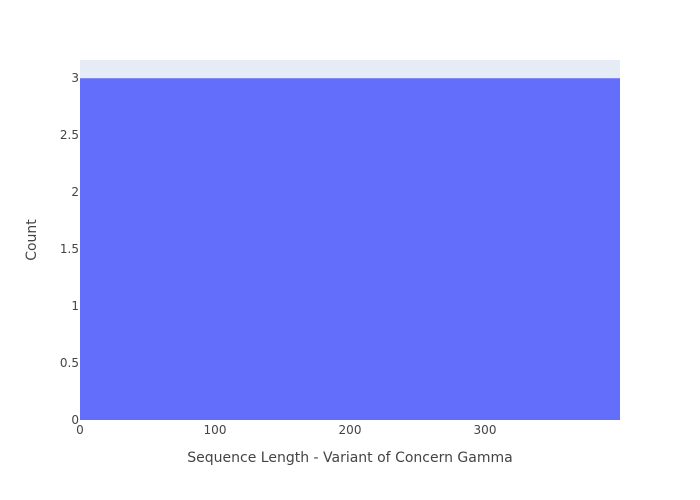  Describe the element at coordinates (75, 192) in the screenshot. I see `y-tick-label: 2` at that location.